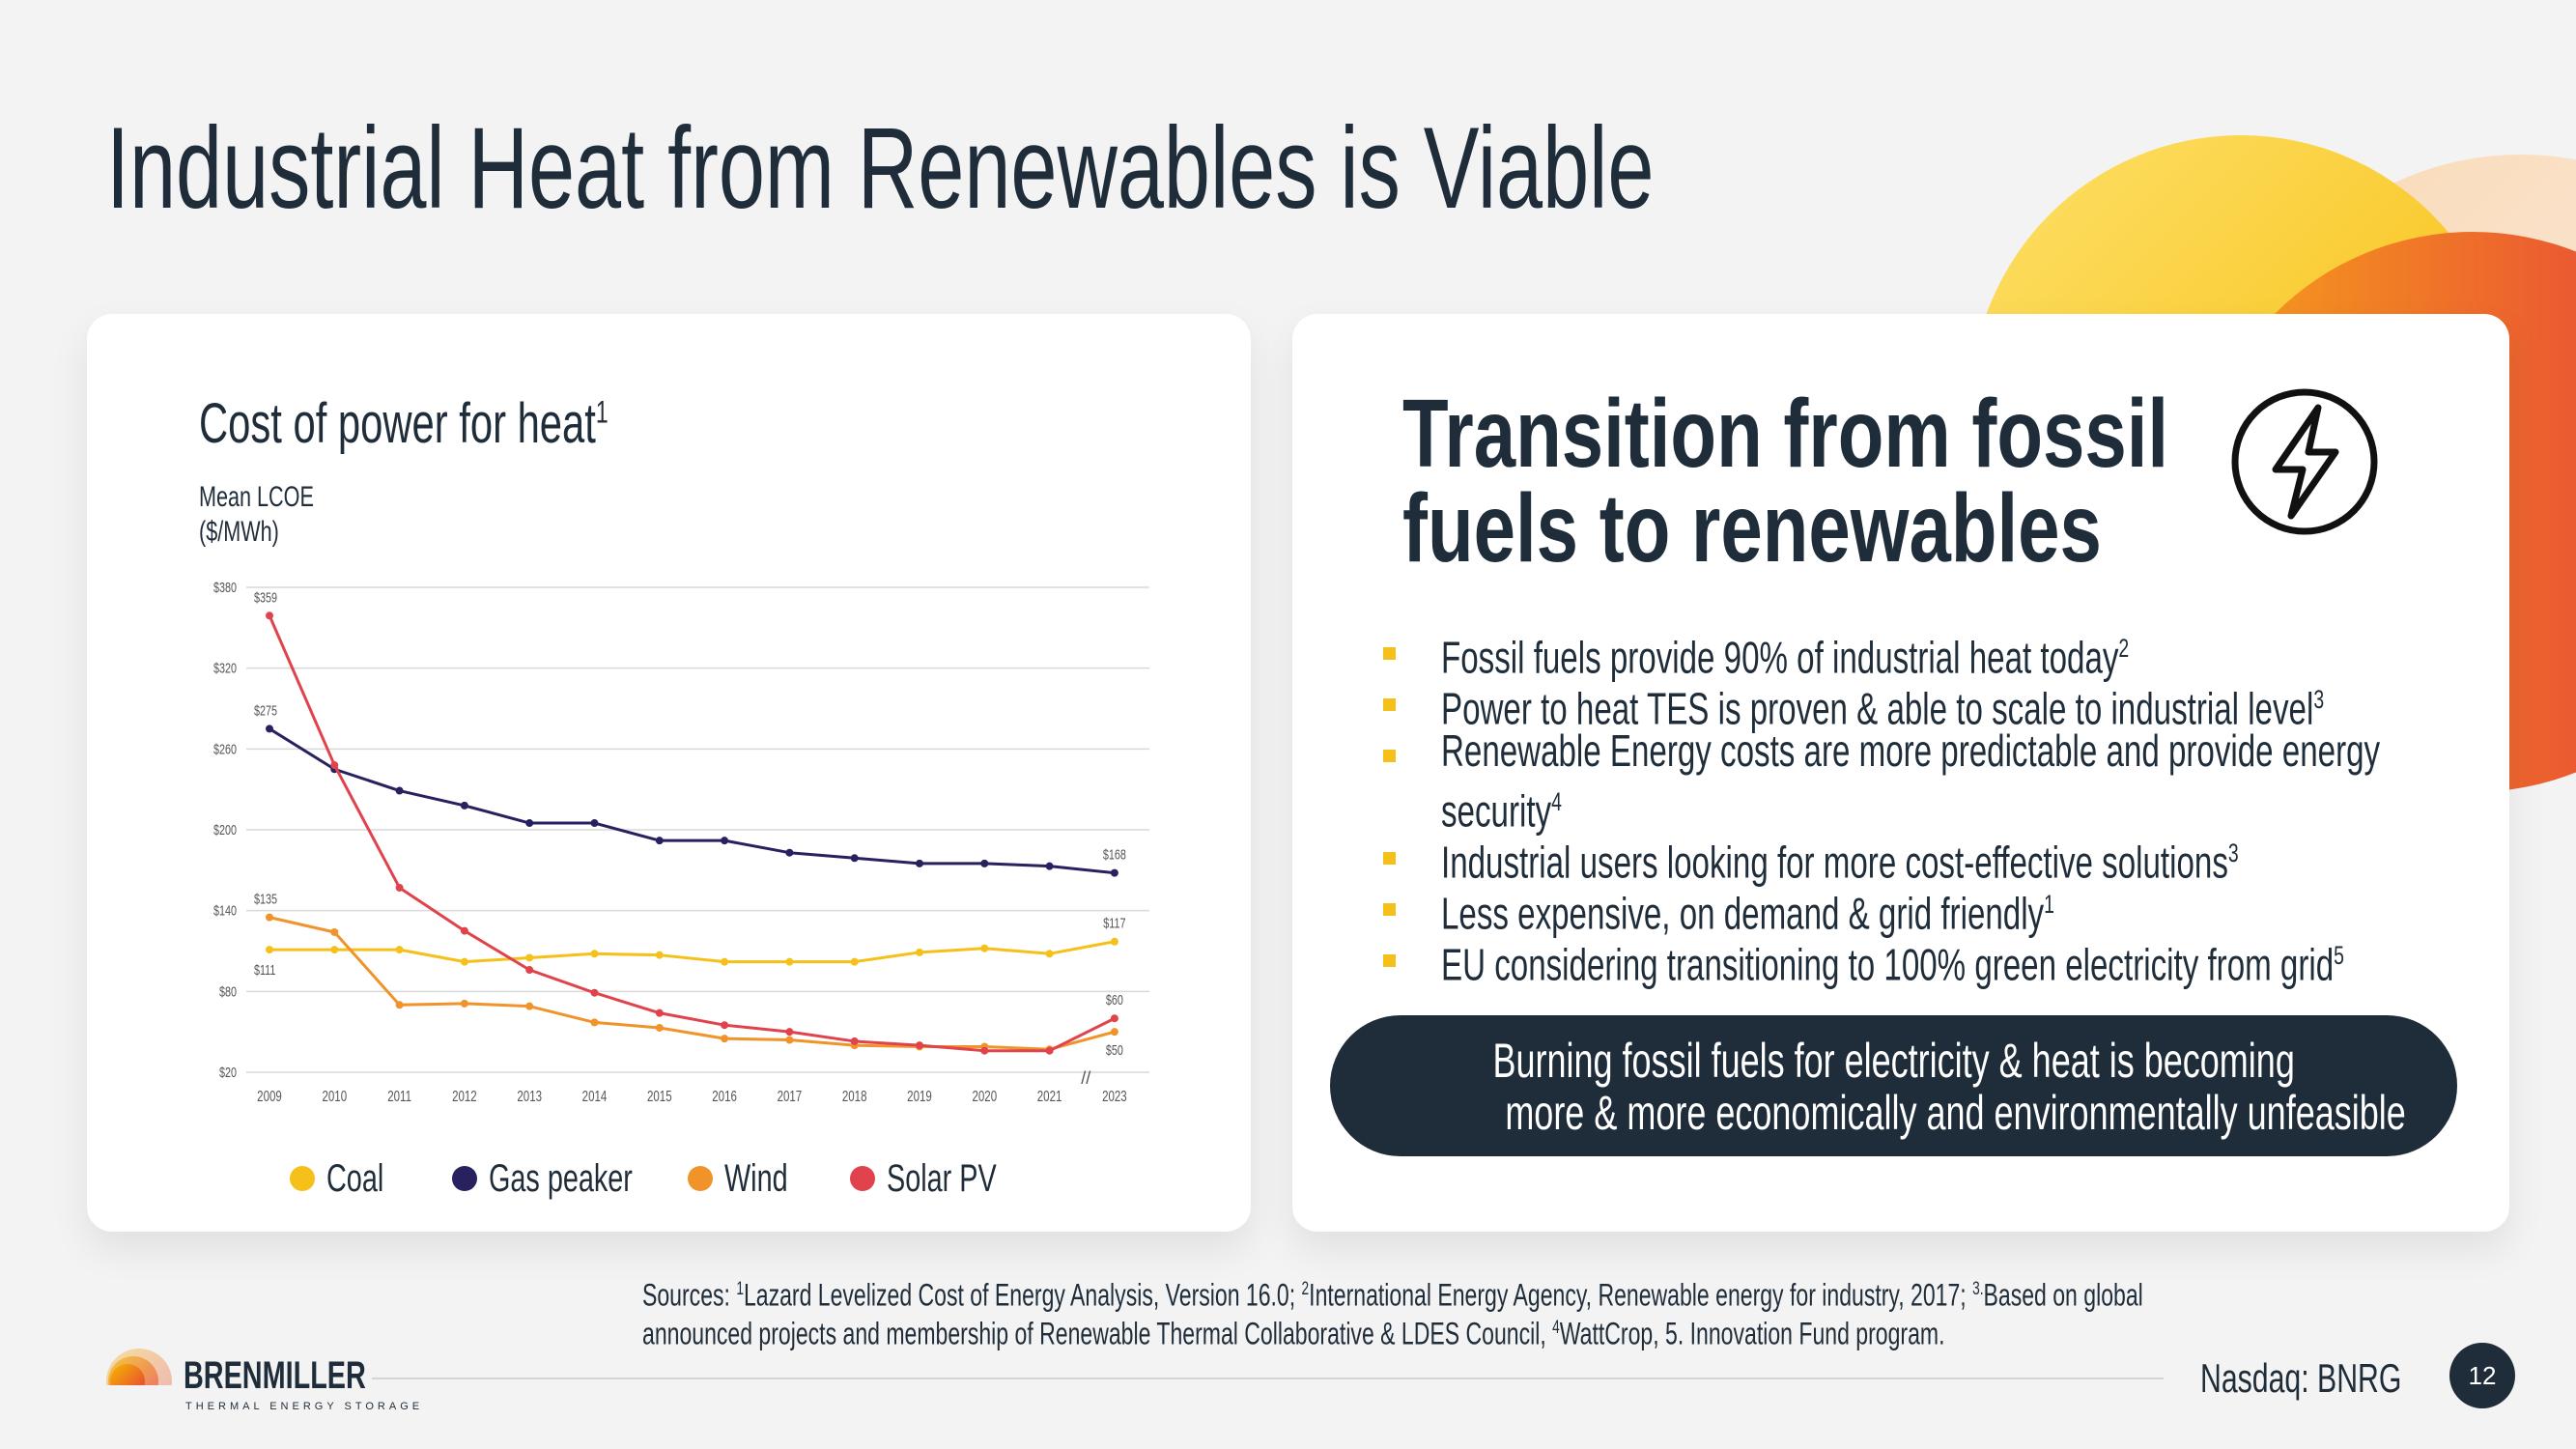  What do you see at coordinates (1114, 854) in the screenshot?
I see `data-label: $168` at bounding box center [1114, 854].